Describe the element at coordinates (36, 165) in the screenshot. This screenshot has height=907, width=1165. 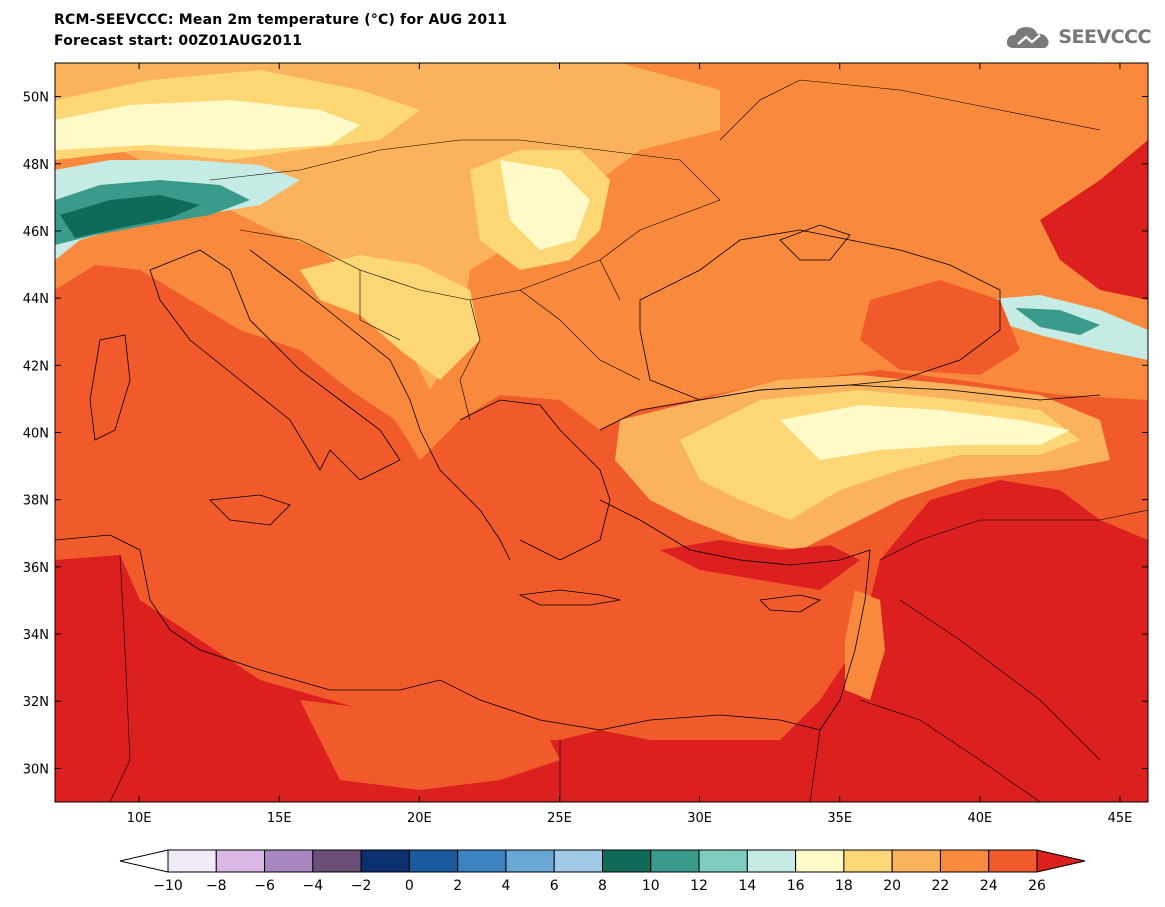
I see `lat-label: 48N` at that location.